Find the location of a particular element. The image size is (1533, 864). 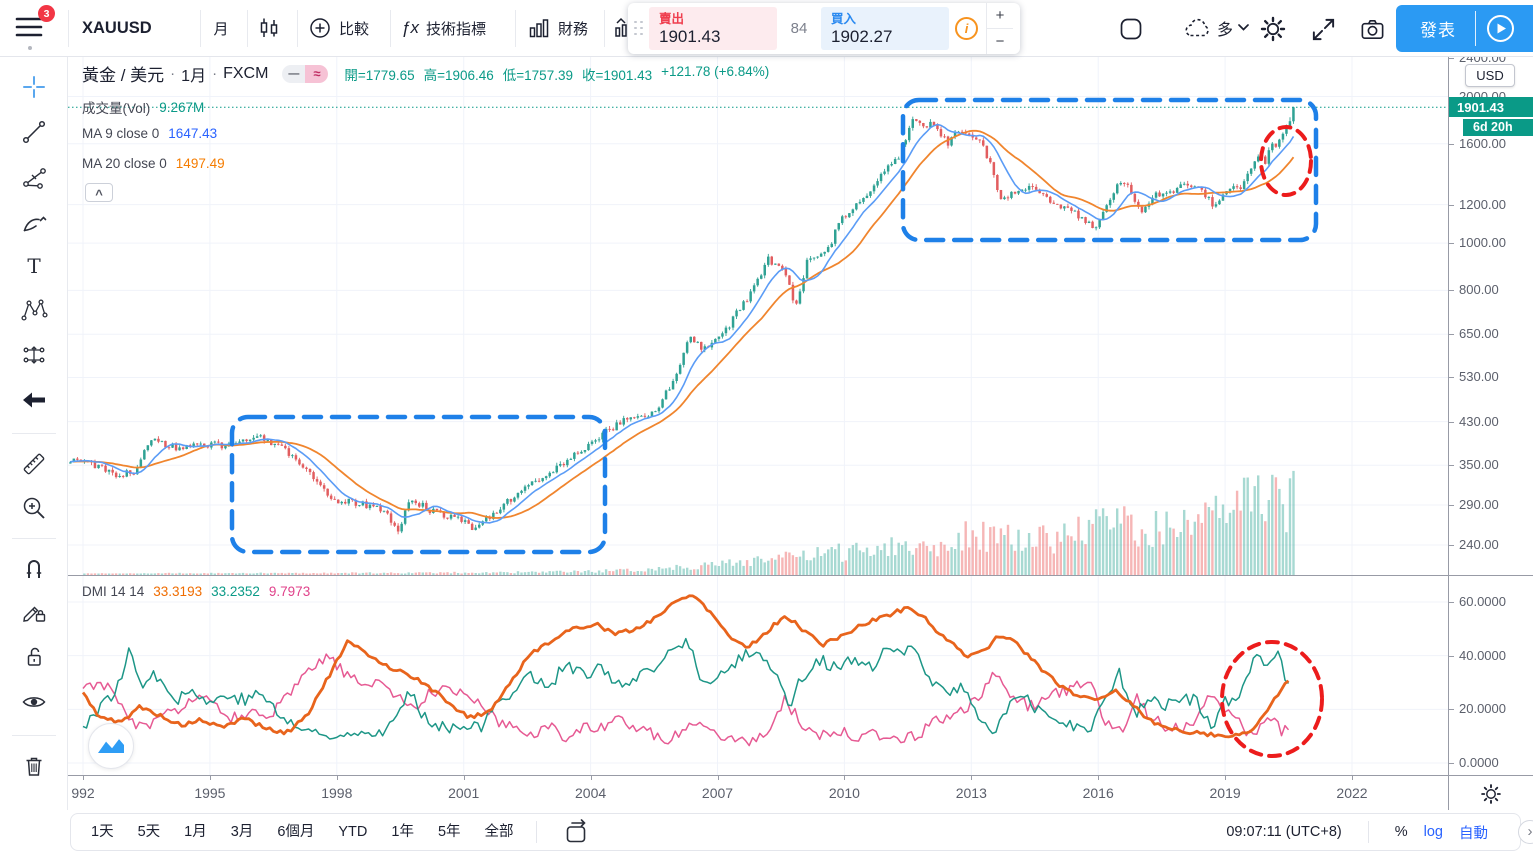

bar-chart-icon is located at coordinates (539, 28).